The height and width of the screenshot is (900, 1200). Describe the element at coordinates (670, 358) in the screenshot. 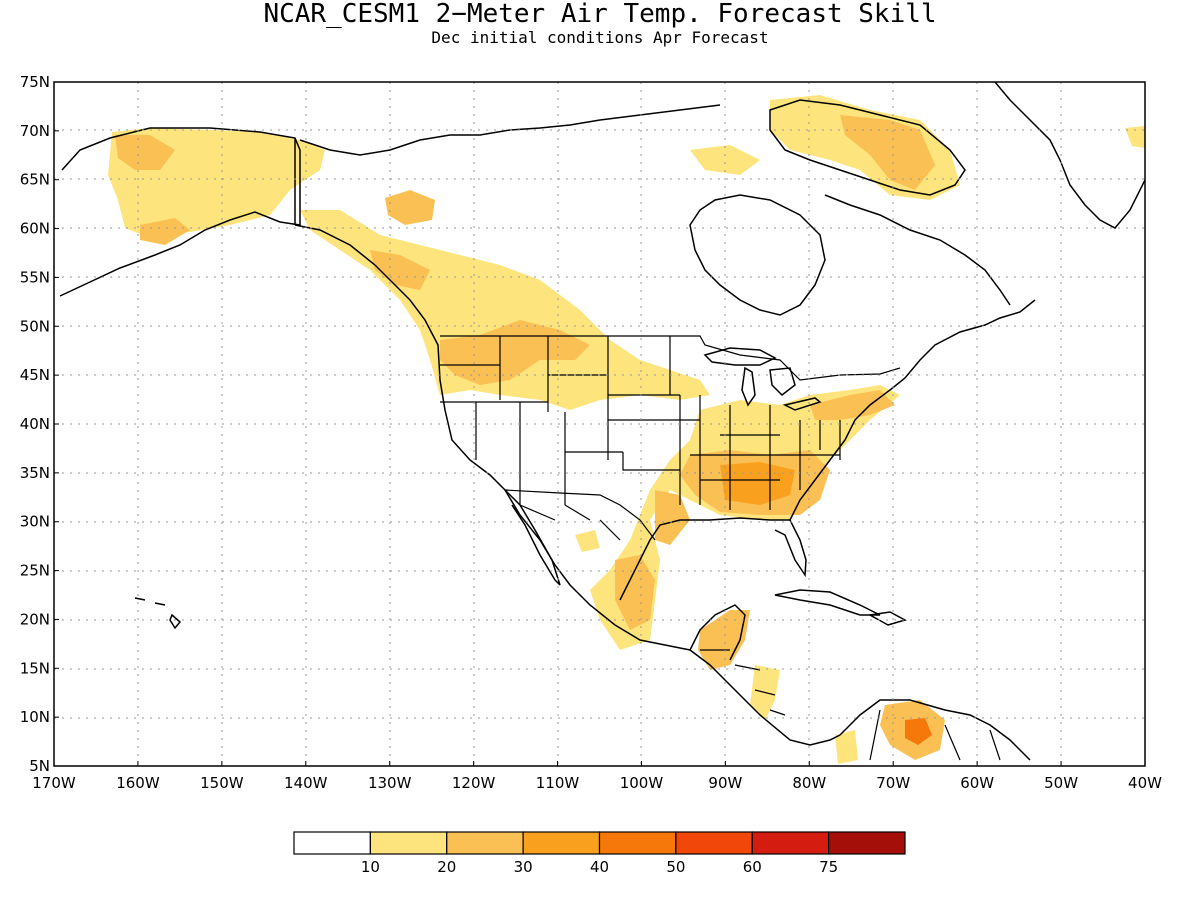

I see `us-canada-border` at that location.